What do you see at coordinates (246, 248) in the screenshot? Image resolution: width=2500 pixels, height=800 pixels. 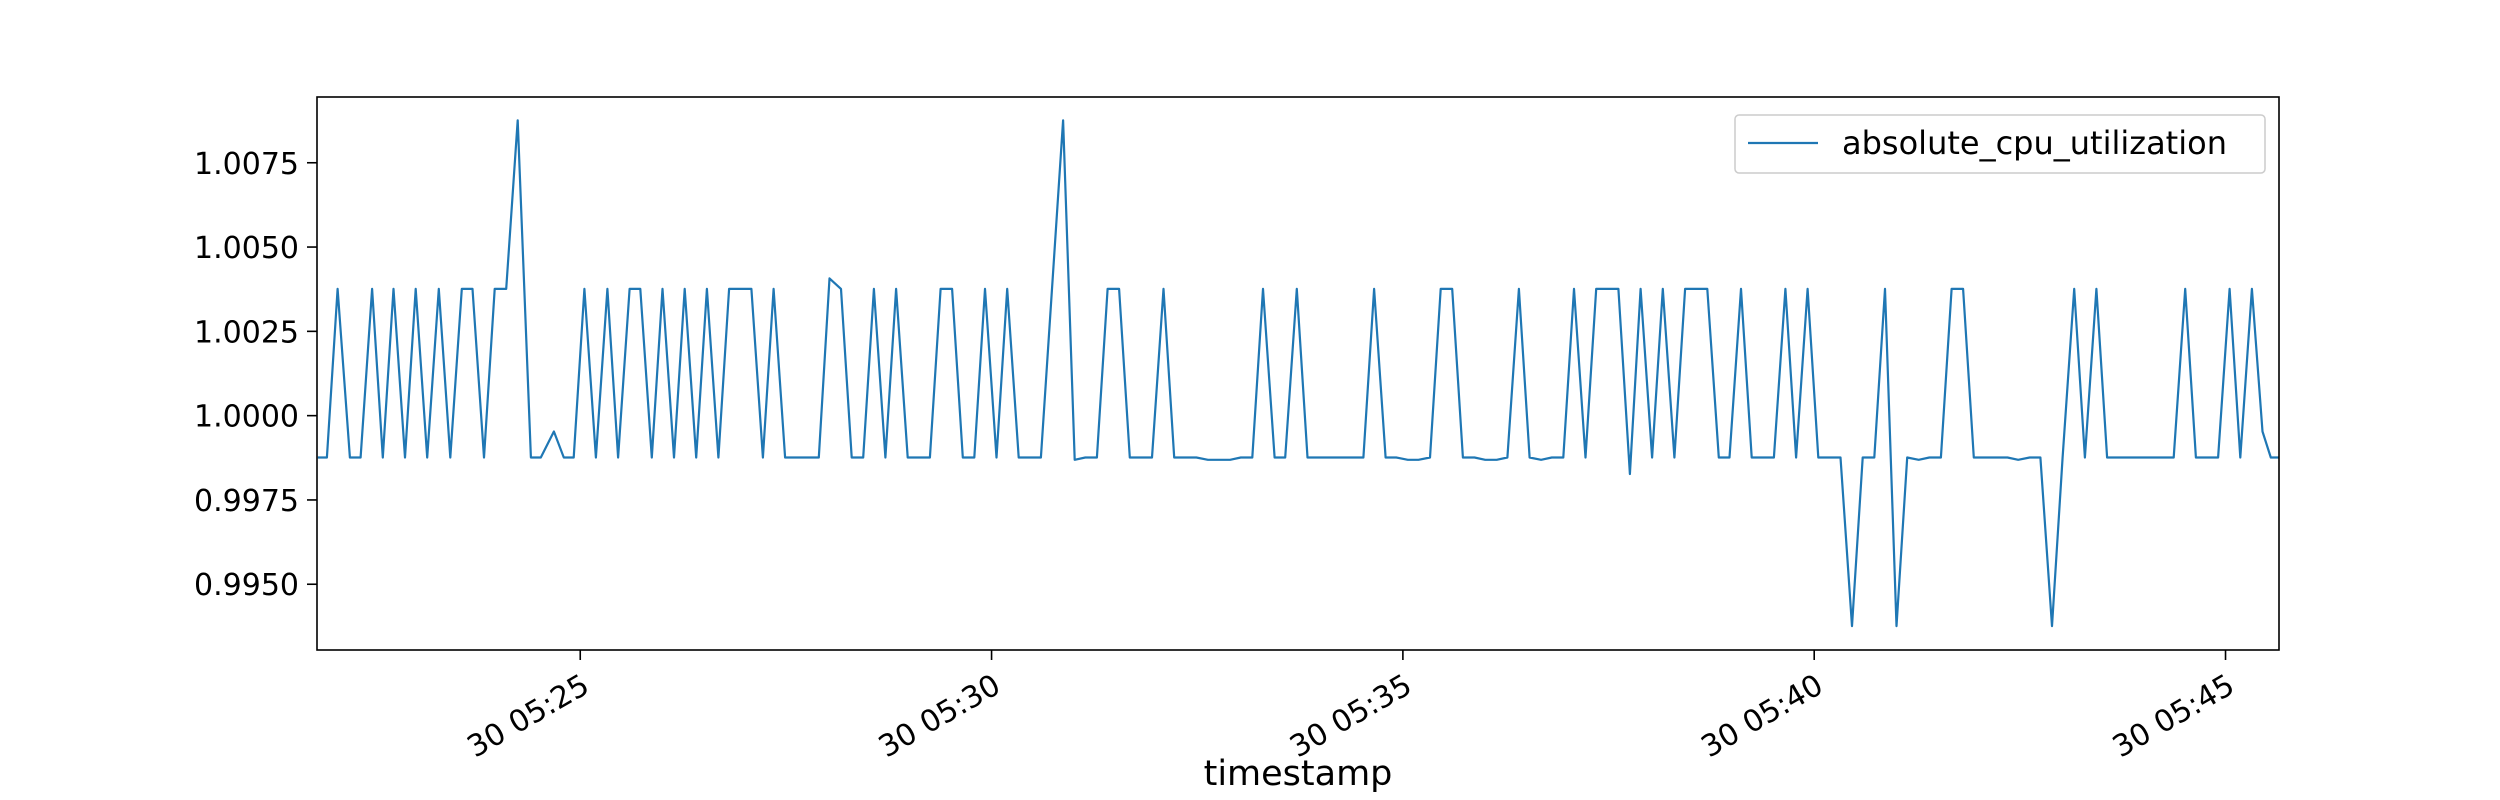 I see `y-tick-label: 1.0050` at bounding box center [246, 248].